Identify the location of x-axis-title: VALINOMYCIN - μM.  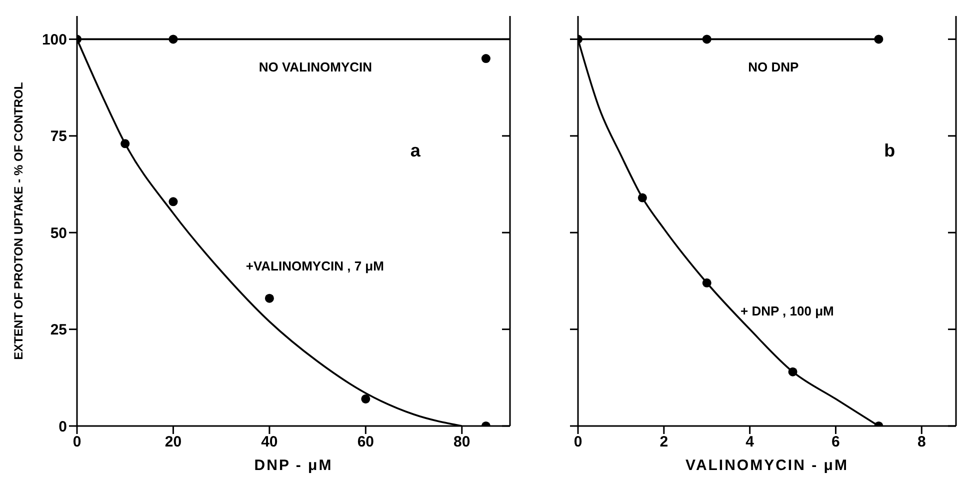
(767, 465).